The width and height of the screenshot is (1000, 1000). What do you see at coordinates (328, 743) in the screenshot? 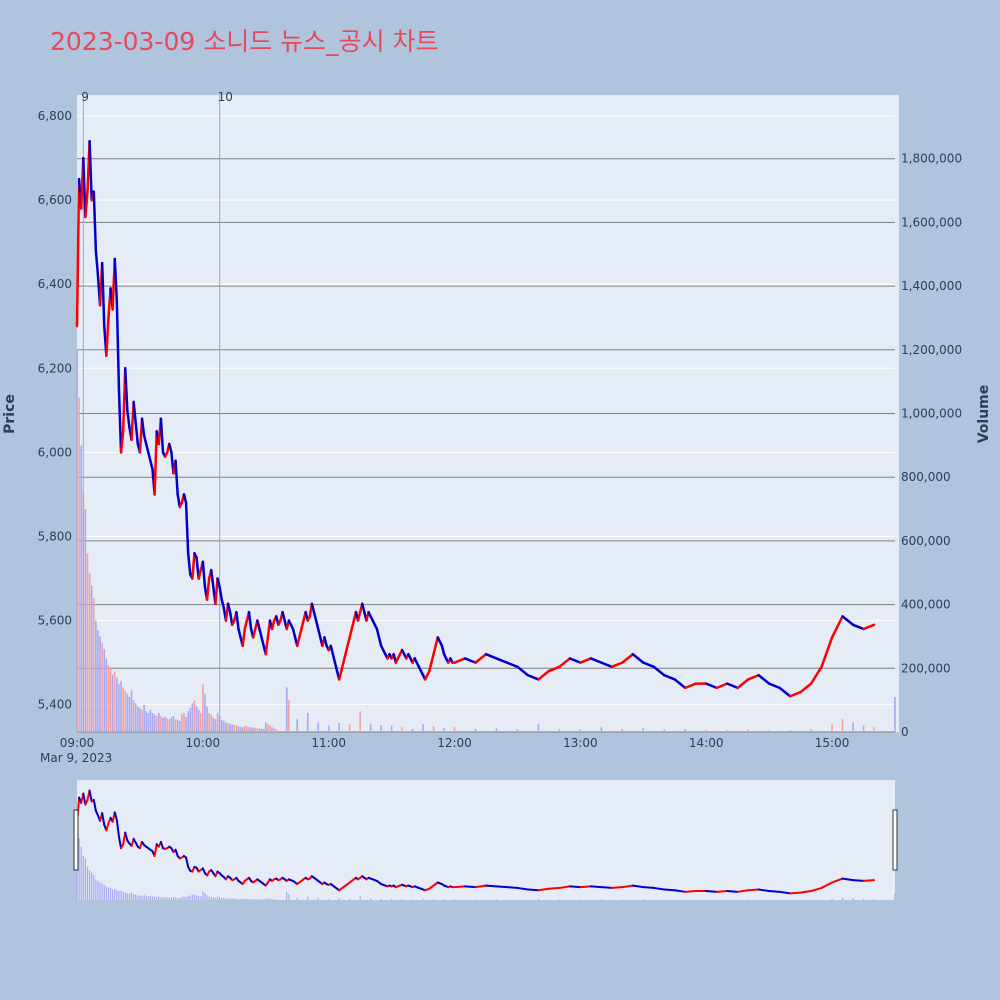
I see `time-tick-label: 11:00` at bounding box center [328, 743].